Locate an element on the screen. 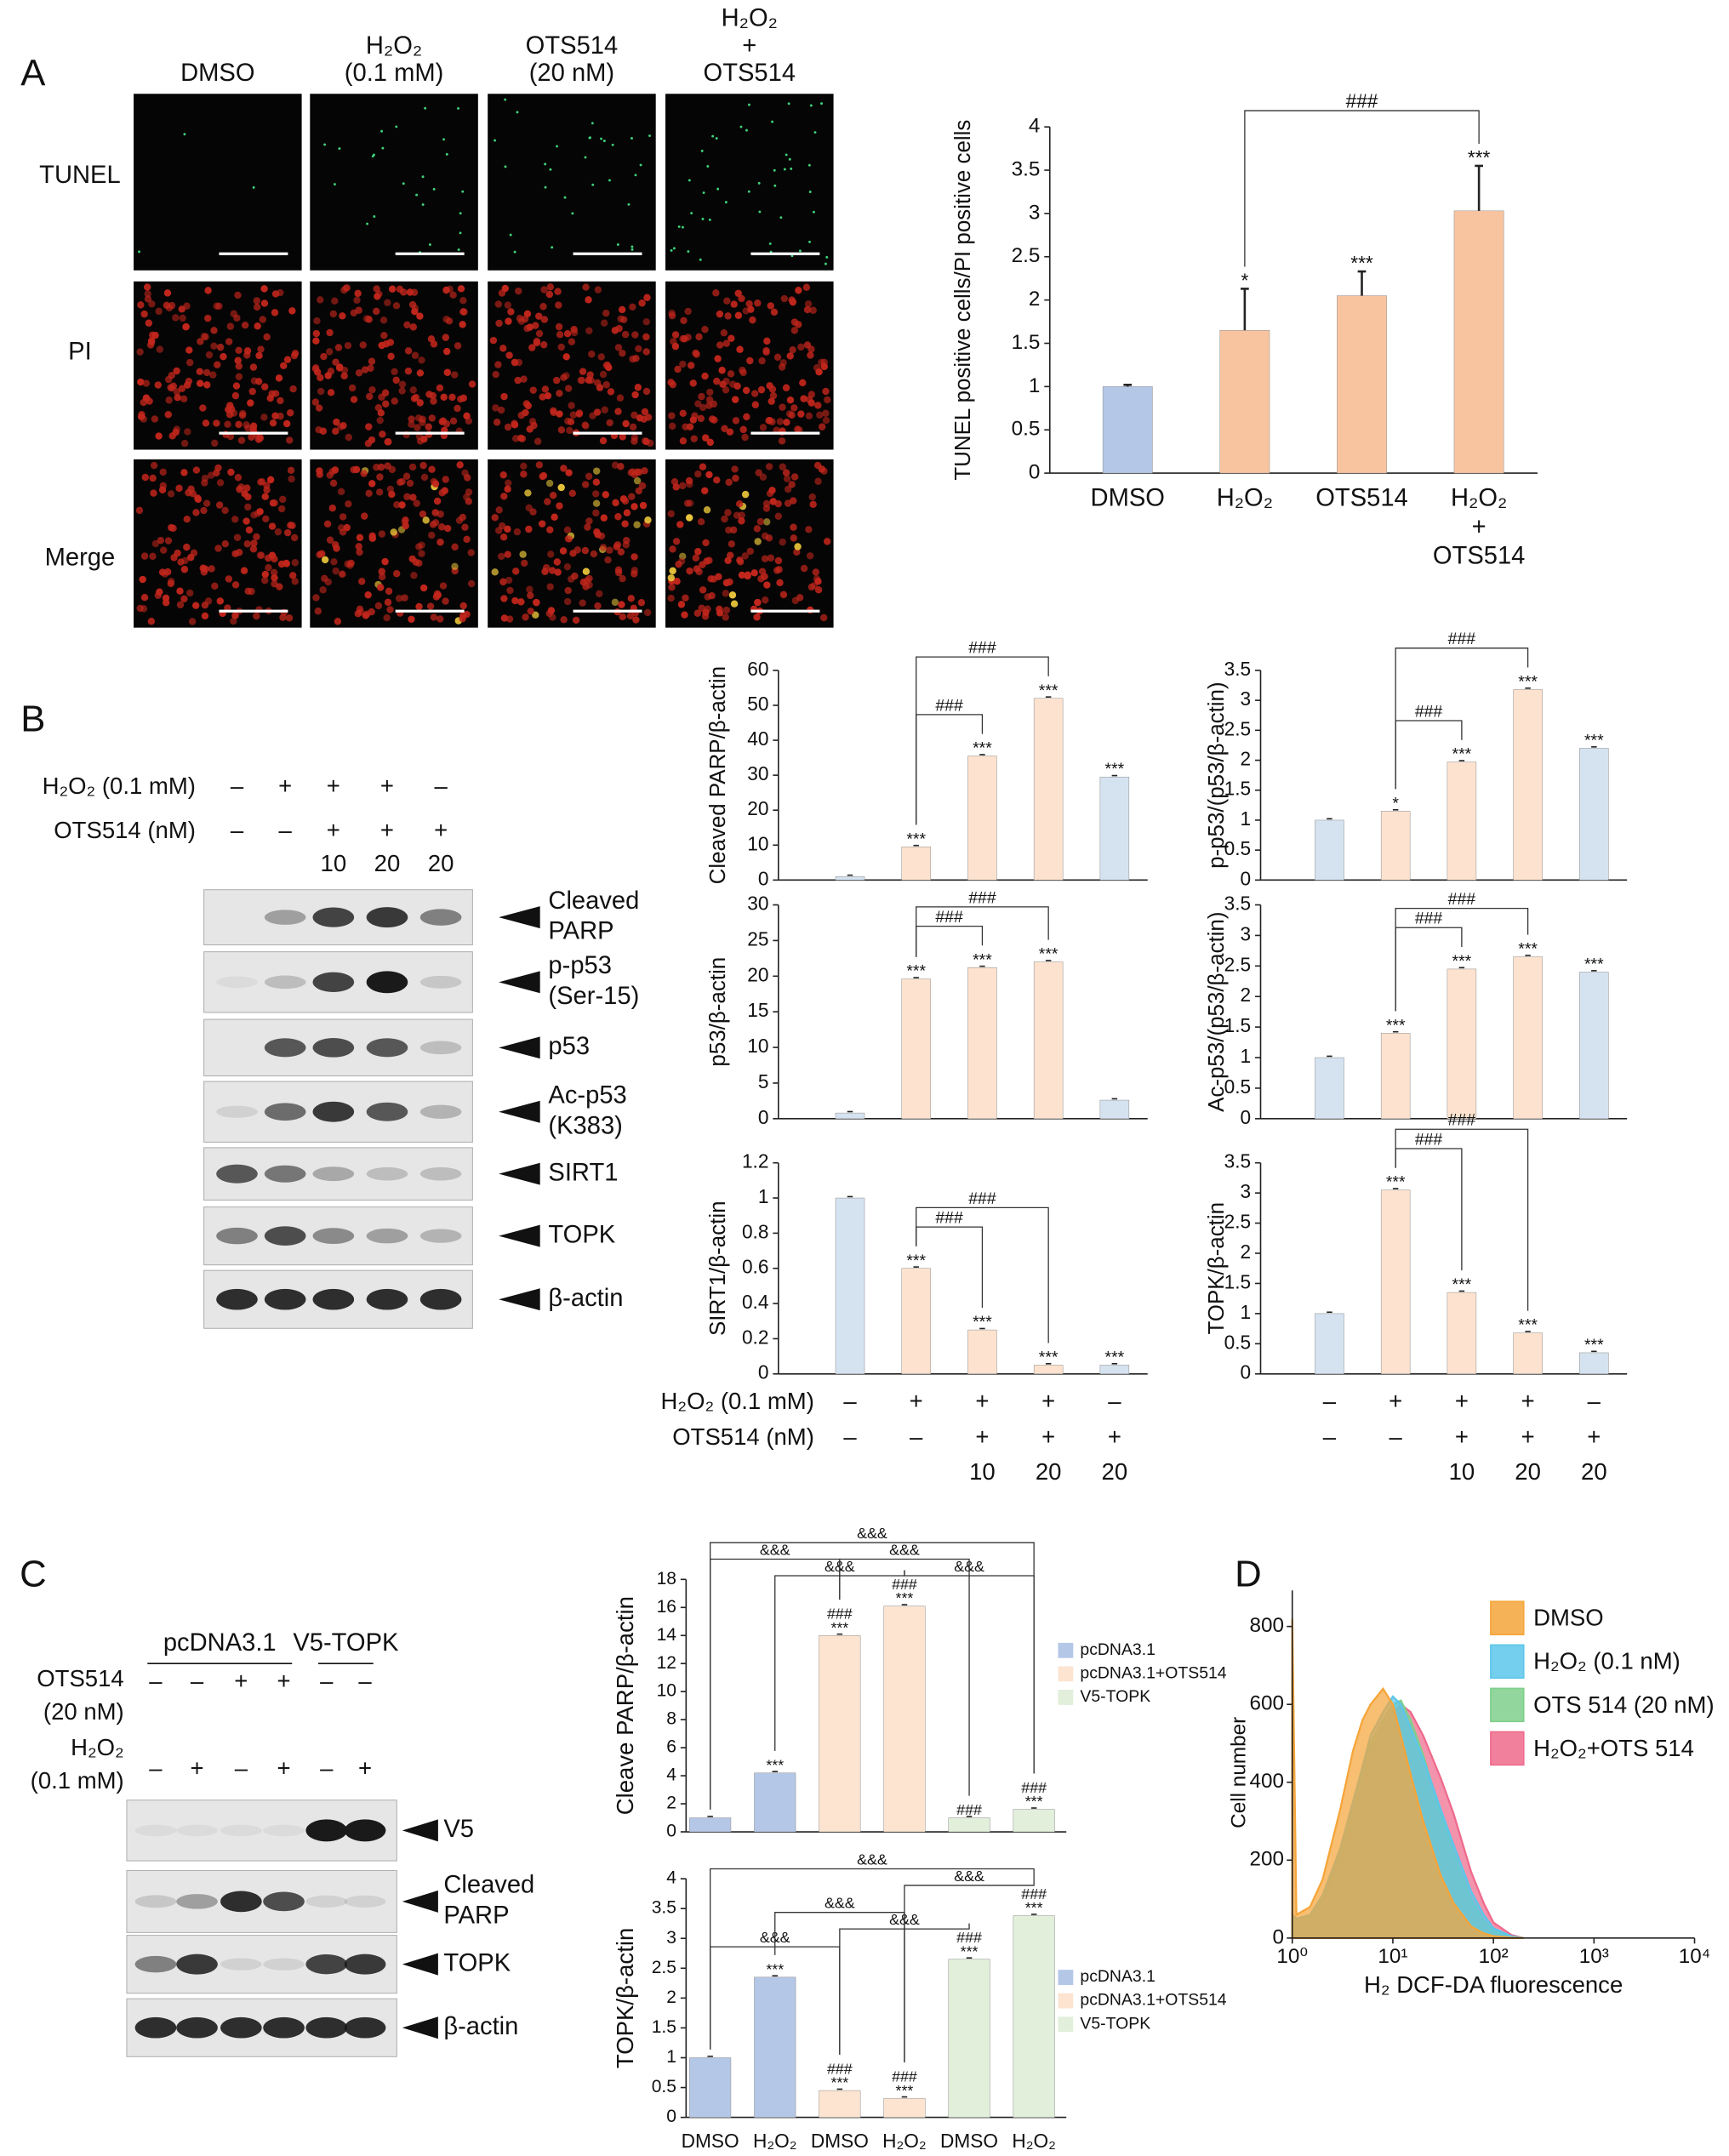  column-header: (20 nM) is located at coordinates (572, 74).